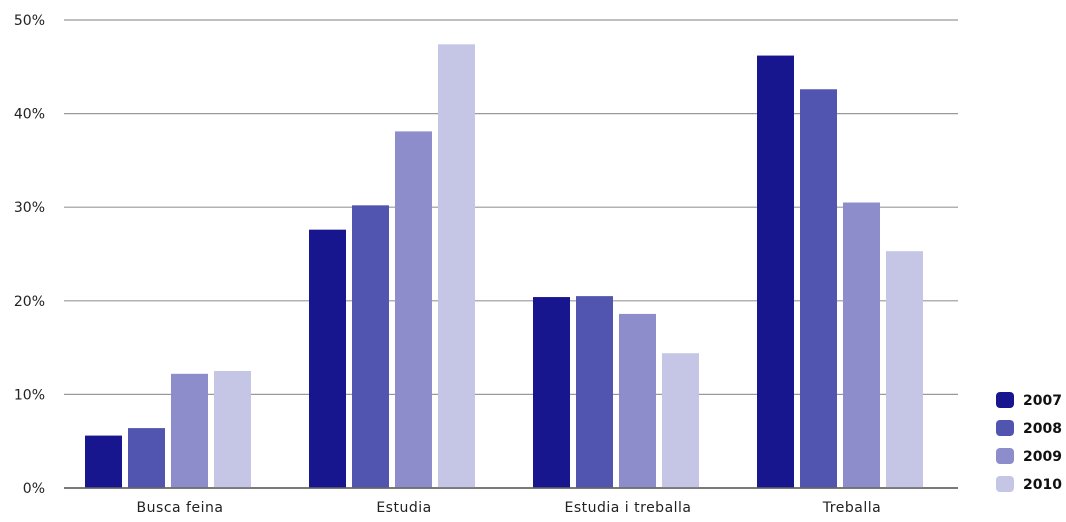  I want to click on y-axis-ticks: 0% 10% 20% 30% 40% 50%, so click(29, 255).